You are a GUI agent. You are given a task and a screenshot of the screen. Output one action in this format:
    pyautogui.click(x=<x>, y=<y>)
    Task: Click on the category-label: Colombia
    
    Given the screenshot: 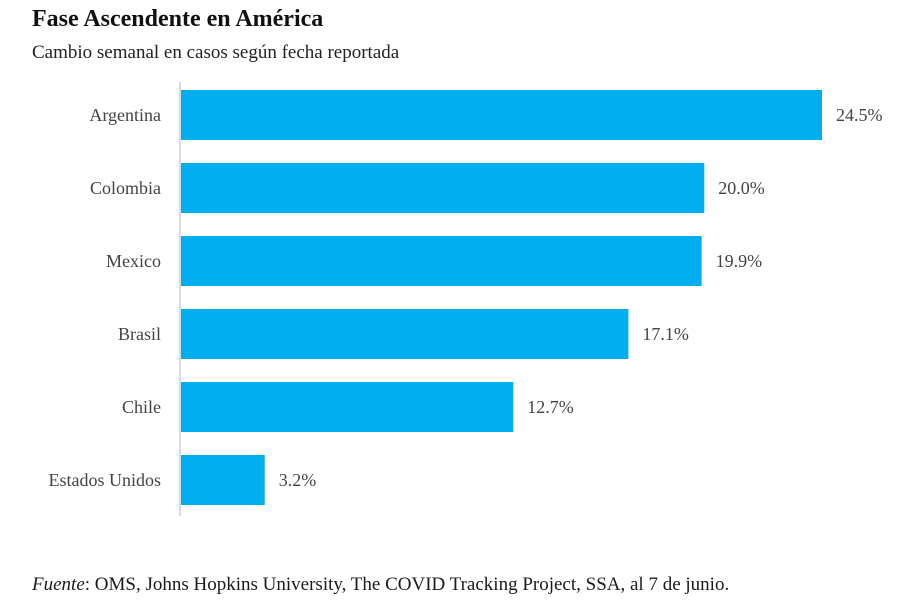 What is the action you would take?
    pyautogui.click(x=125, y=188)
    